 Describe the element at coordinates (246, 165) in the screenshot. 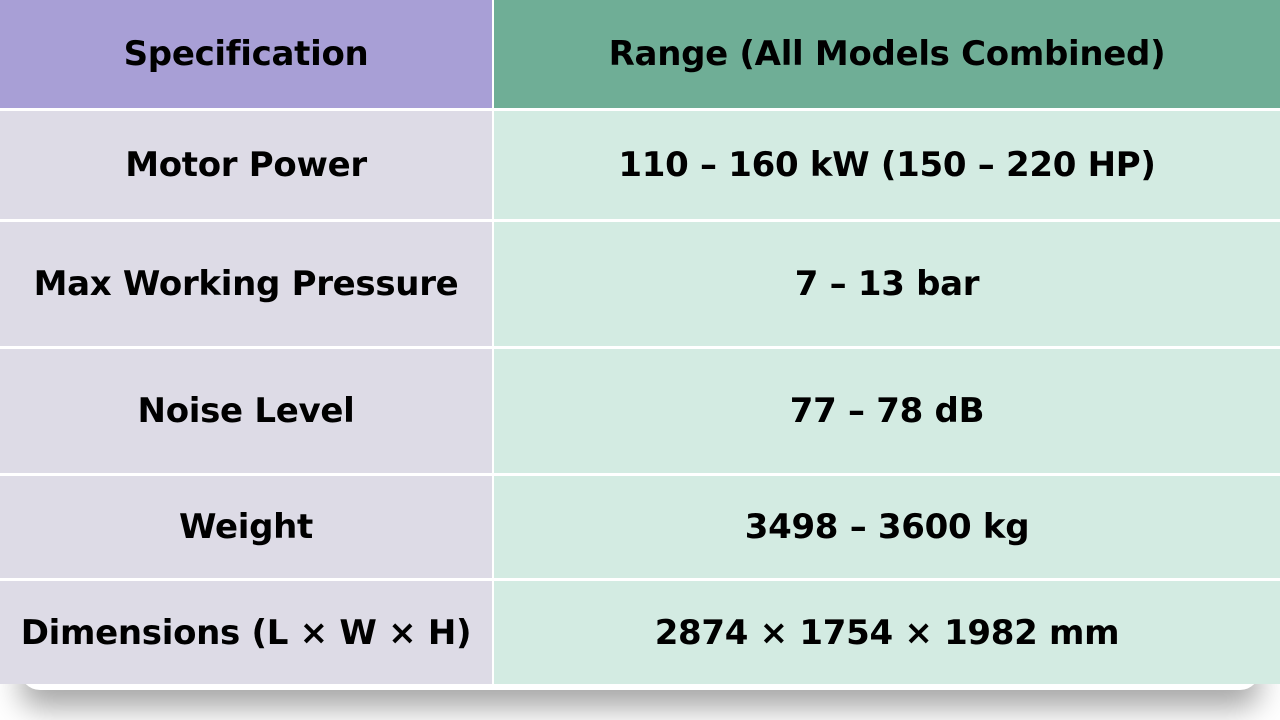

I see `spec-name-cell: Motor Power` at that location.